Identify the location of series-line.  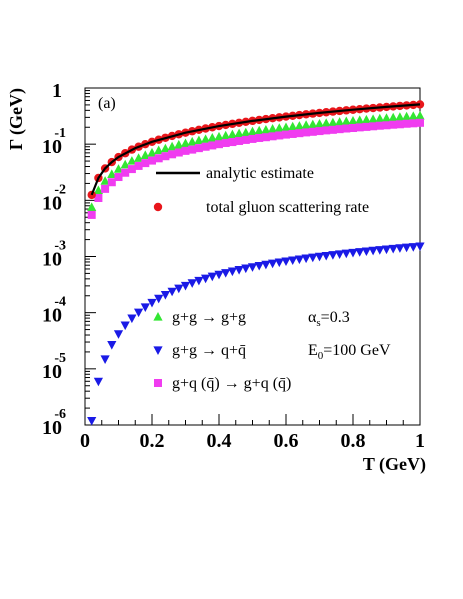
(255, 149).